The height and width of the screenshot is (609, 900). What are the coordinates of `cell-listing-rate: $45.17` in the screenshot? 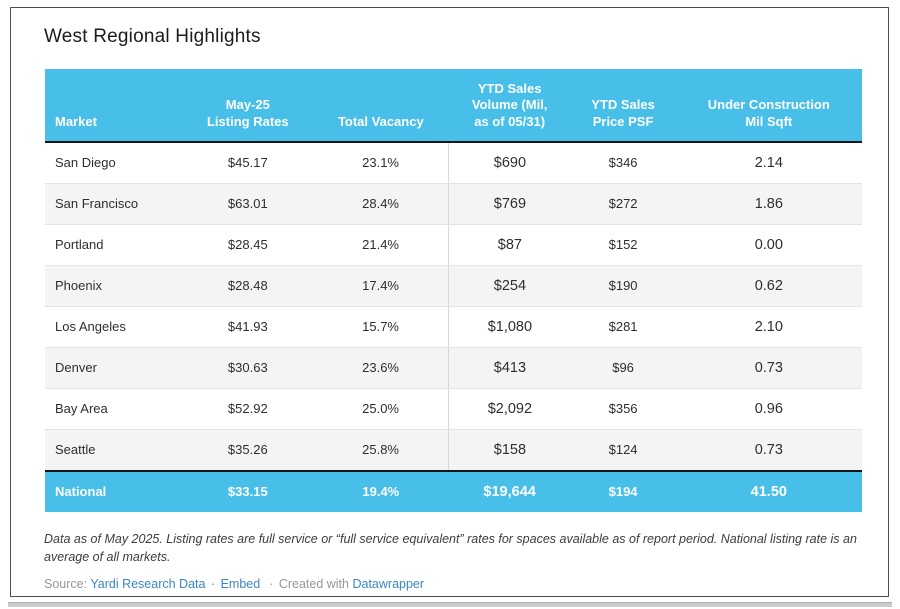 It's located at (247, 162).